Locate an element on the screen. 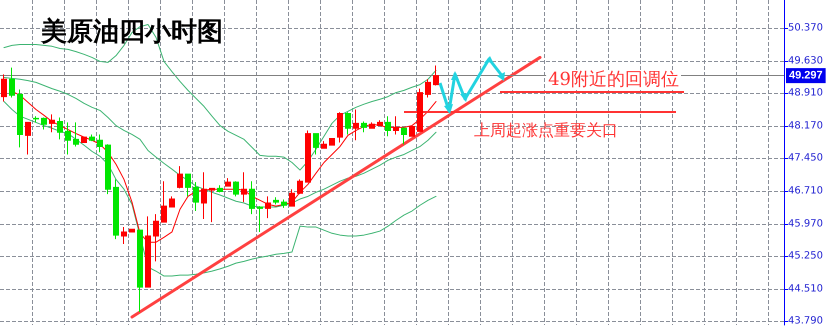 The image size is (826, 326). y-tick-label: 50.370 is located at coordinates (805, 28).